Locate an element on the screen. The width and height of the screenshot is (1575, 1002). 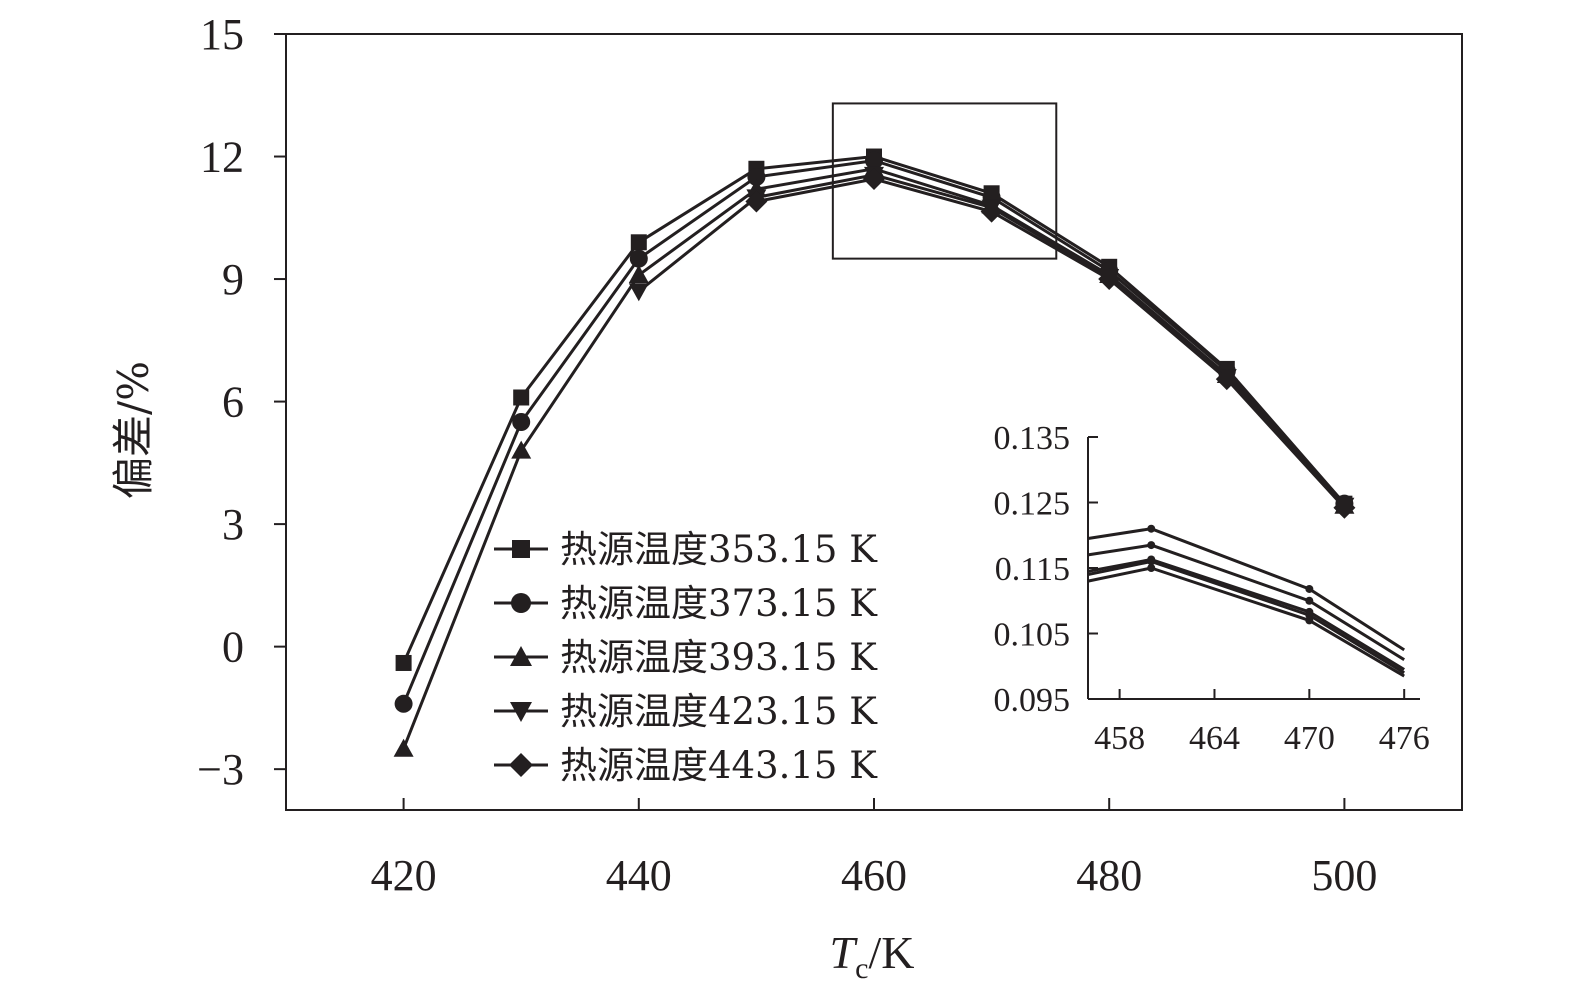
y-tick-label: 9 is located at coordinates (233, 279).